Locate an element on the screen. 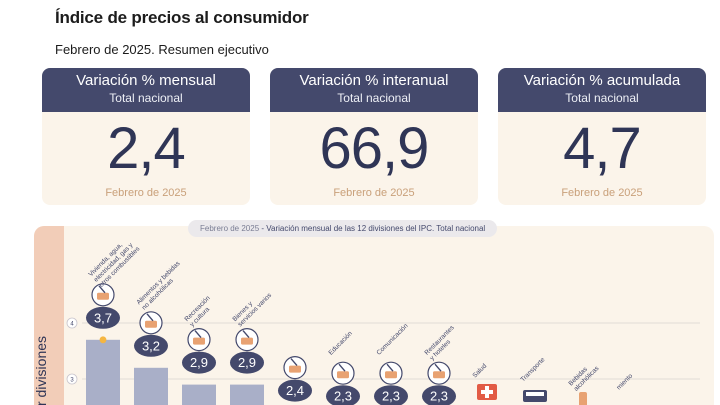  bar-highlight-dot is located at coordinates (103, 340).